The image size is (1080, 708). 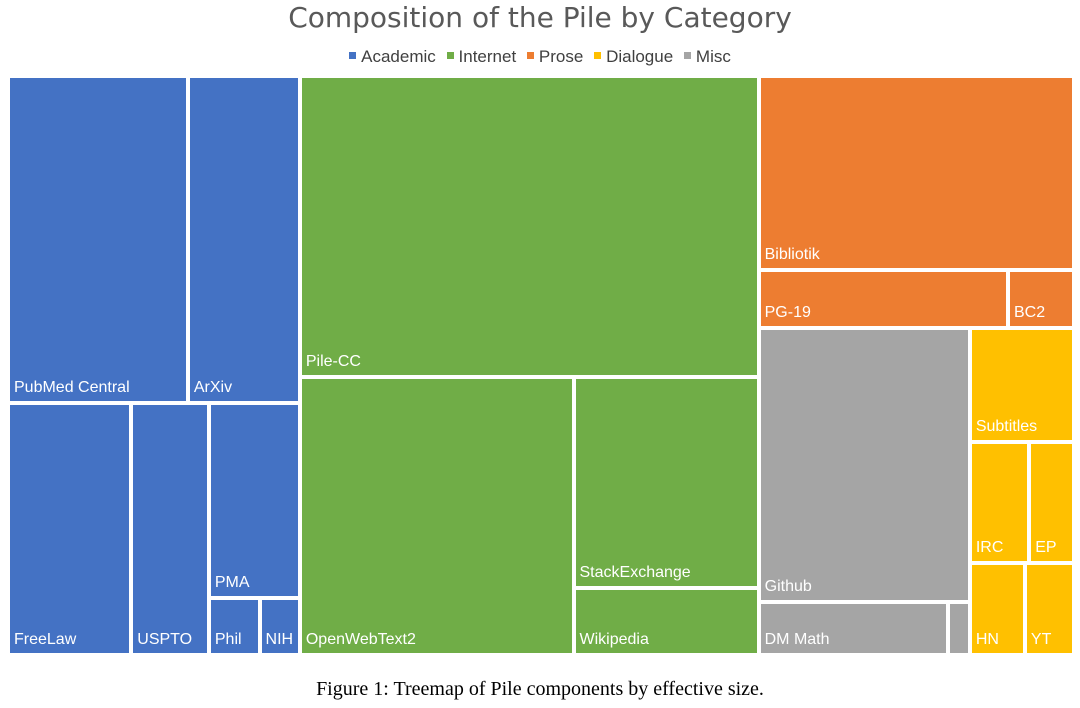 What do you see at coordinates (450, 56) in the screenshot?
I see `legend-swatch-internet` at bounding box center [450, 56].